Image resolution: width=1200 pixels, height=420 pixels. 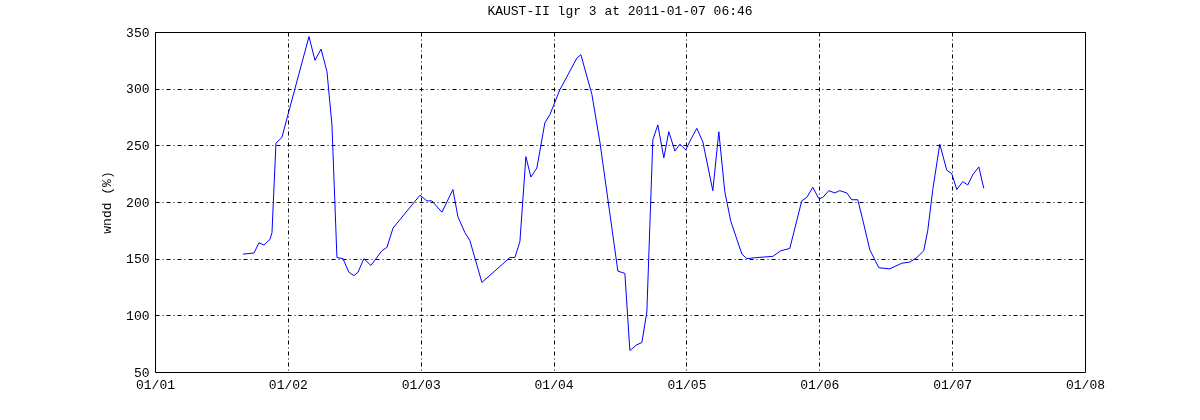 What do you see at coordinates (288, 385) in the screenshot?
I see `x-tick-label: 01/02` at bounding box center [288, 385].